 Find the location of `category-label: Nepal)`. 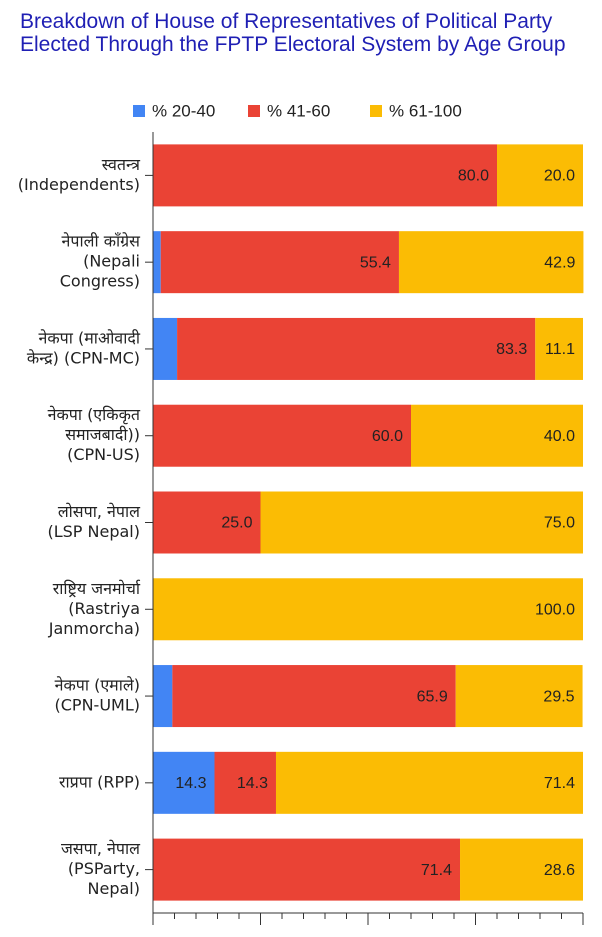

category-label: Nepal) is located at coordinates (114, 888).